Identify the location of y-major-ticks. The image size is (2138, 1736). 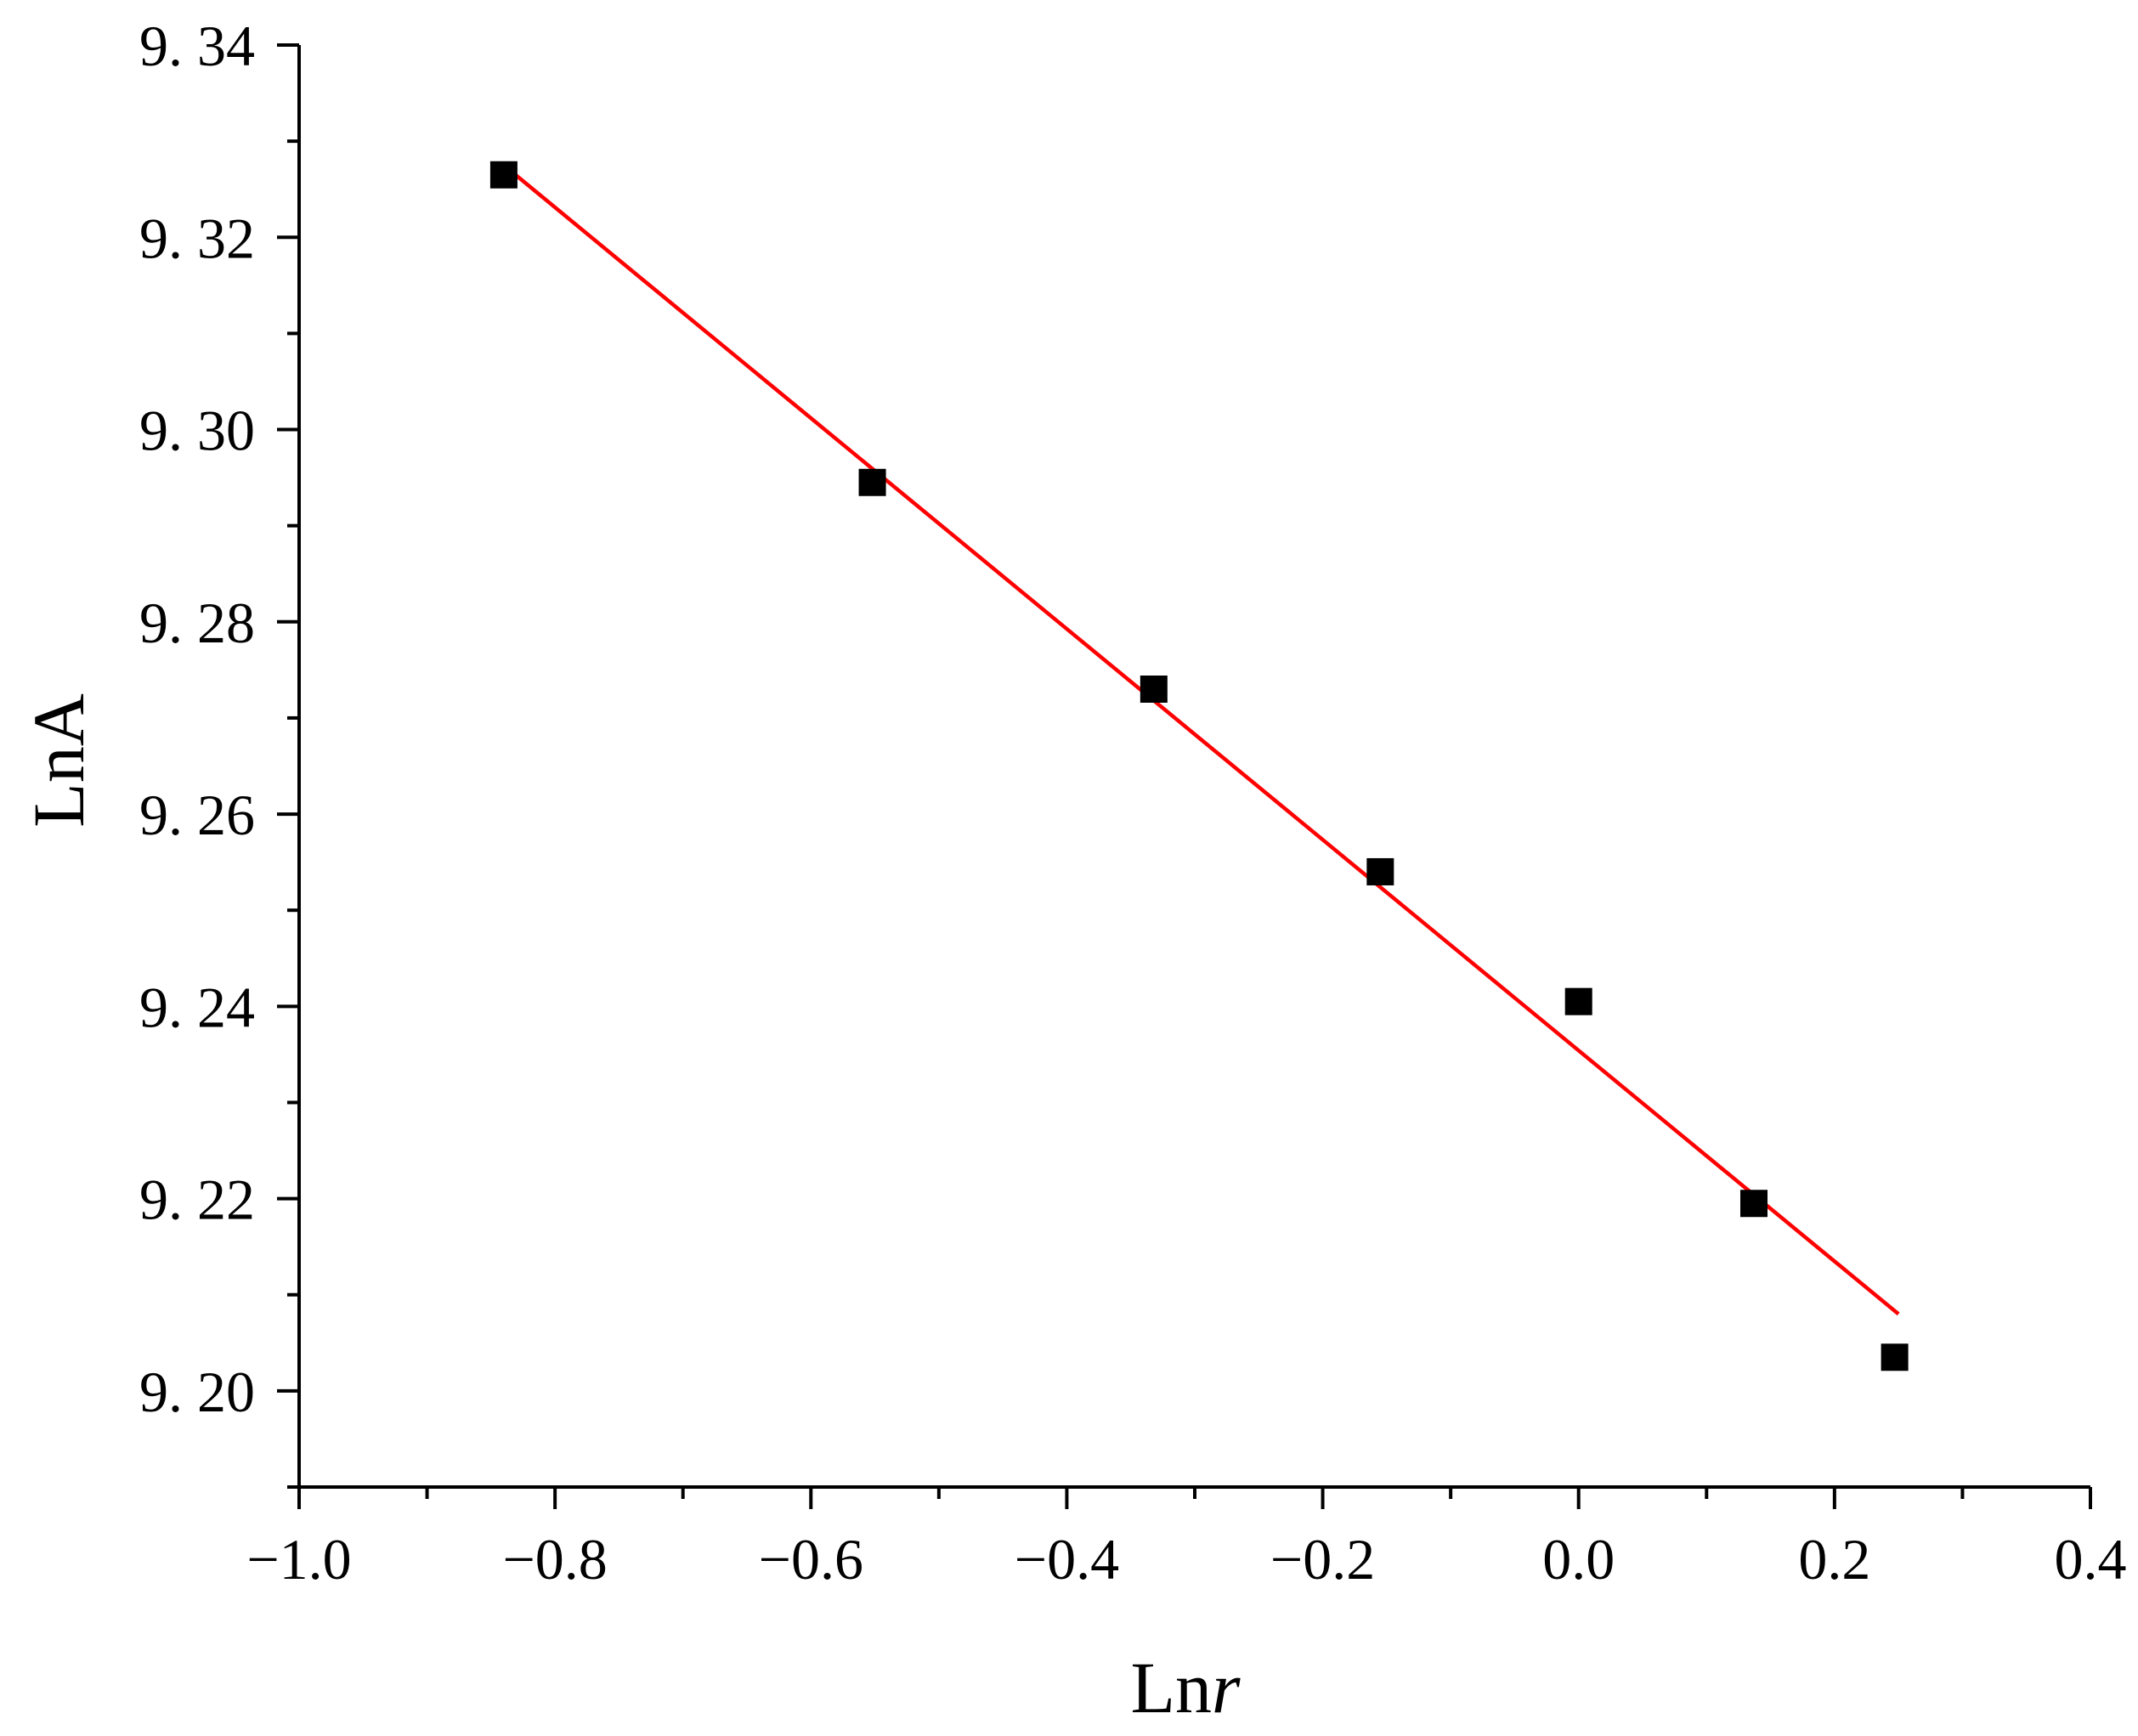
(288, 718).